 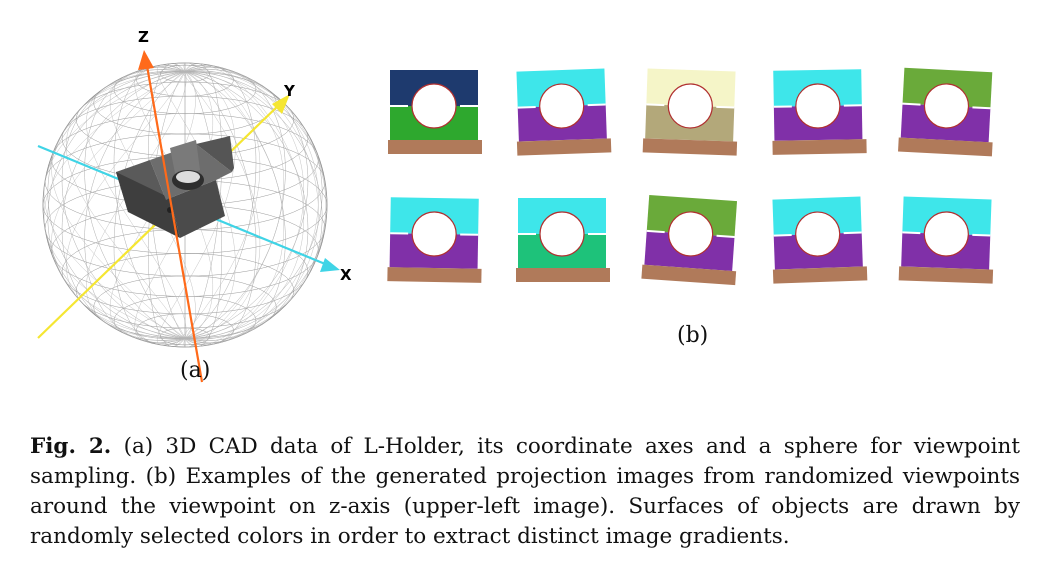 I want to click on z-axis-line, so click(x=174, y=221).